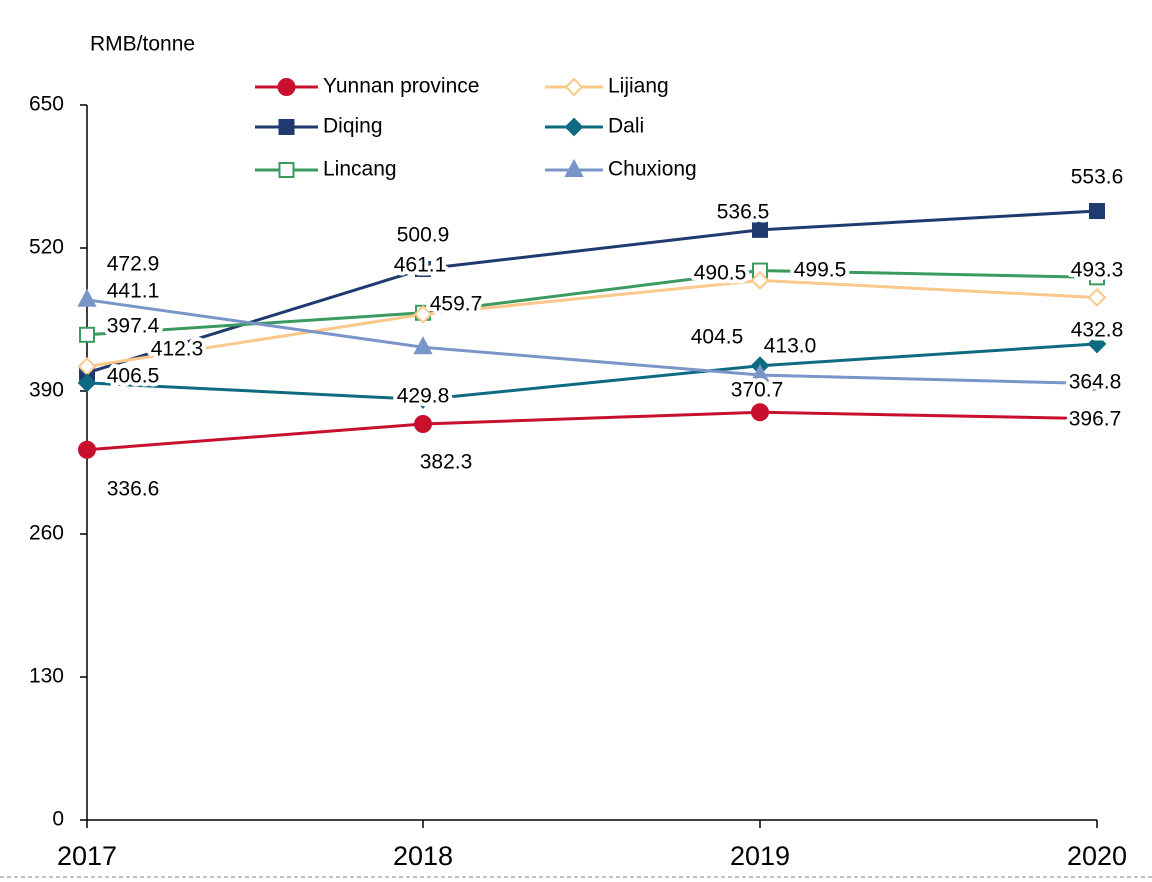 This screenshot has height=882, width=1152. Describe the element at coordinates (46, 247) in the screenshot. I see `y-tick-label: 520` at that location.